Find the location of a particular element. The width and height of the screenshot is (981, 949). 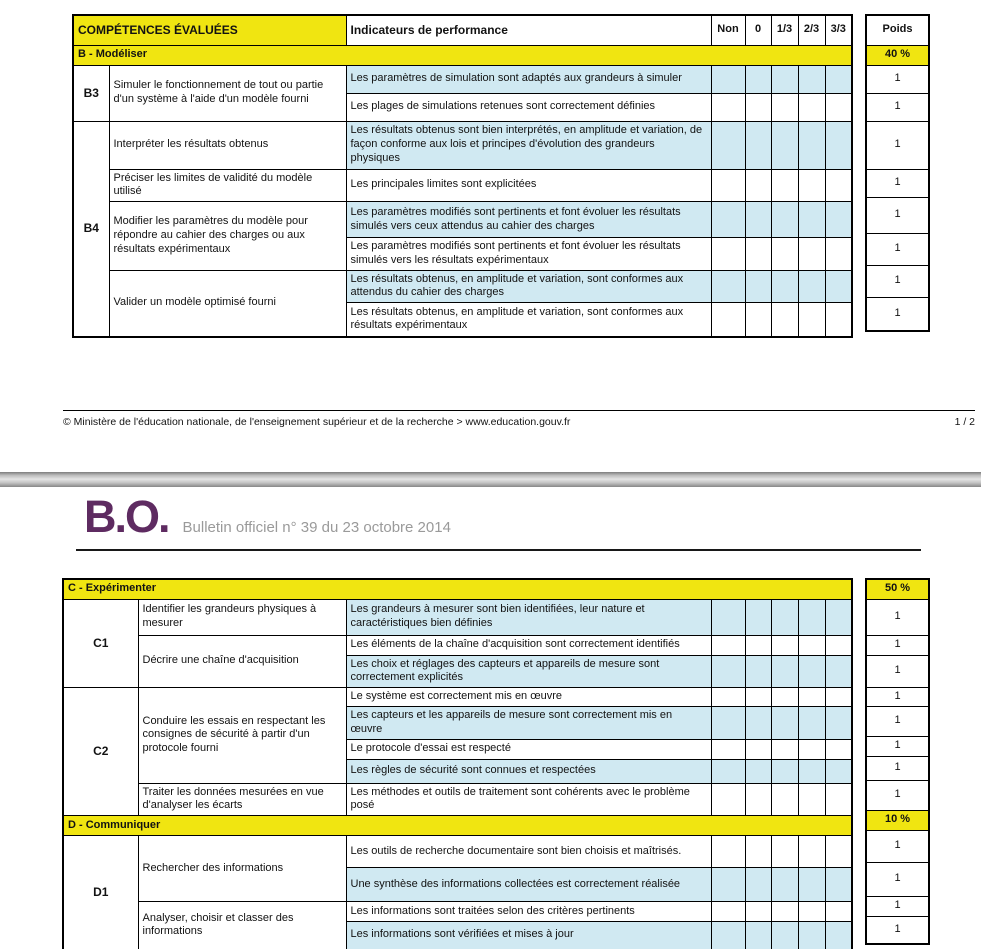

competence-description: Interpréter les résultats obtenus is located at coordinates (227, 145).